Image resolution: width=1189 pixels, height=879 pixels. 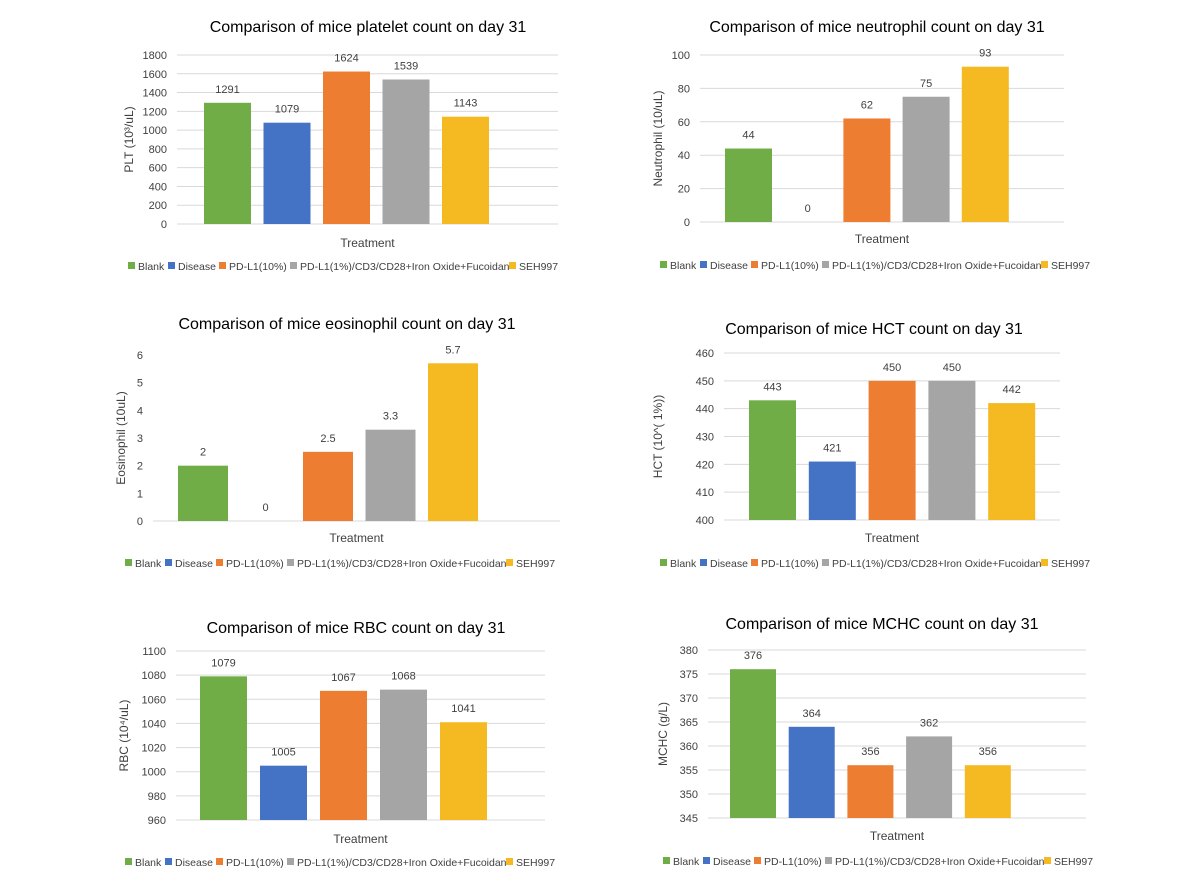 I want to click on chart-title: Comparison of mice RBC count on day 31, so click(x=356, y=628).